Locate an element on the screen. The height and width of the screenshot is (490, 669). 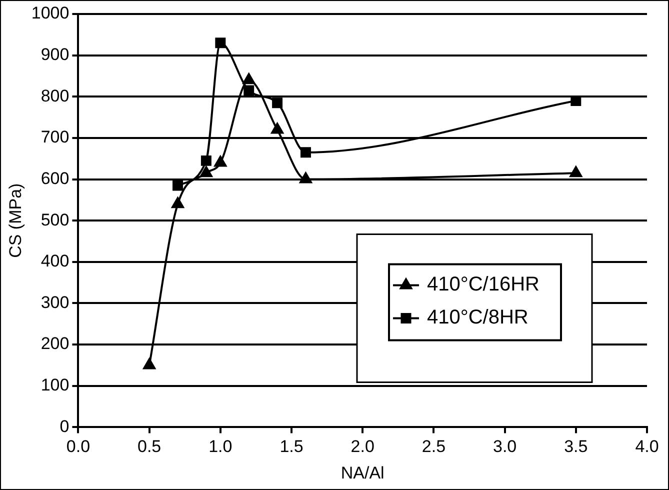
y-tick-label: 300 is located at coordinates (55, 302).